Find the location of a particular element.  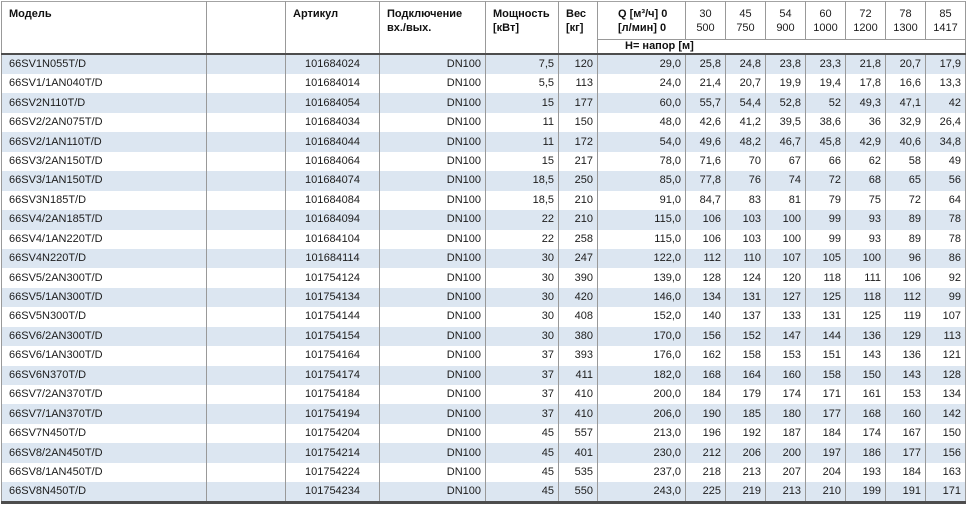

cell-article: 101684104 is located at coordinates (332, 239).